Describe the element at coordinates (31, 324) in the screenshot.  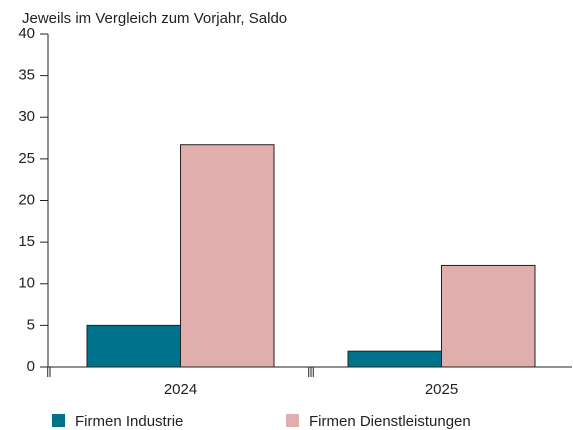
I see `y-tick-label: 5` at that location.